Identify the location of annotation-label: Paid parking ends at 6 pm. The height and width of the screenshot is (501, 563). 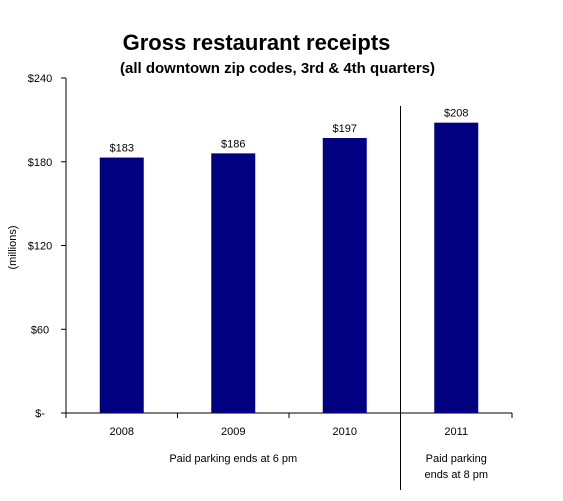
(233, 459).